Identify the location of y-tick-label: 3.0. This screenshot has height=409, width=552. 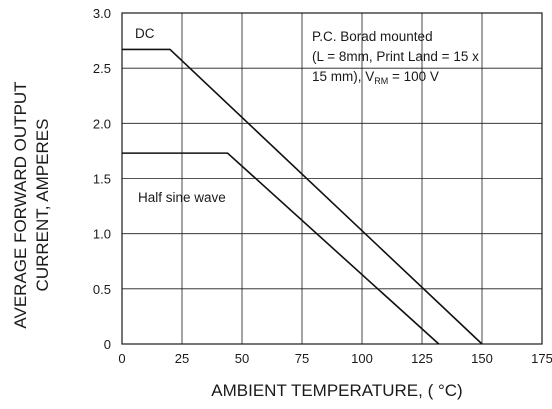
(102, 13).